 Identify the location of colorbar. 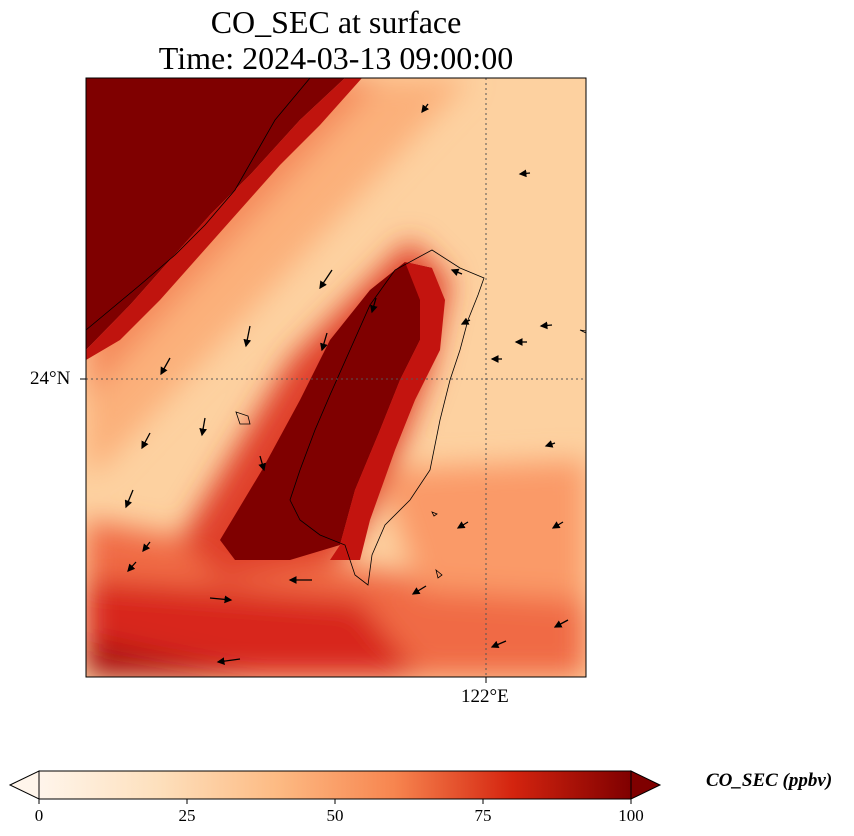
(335, 787).